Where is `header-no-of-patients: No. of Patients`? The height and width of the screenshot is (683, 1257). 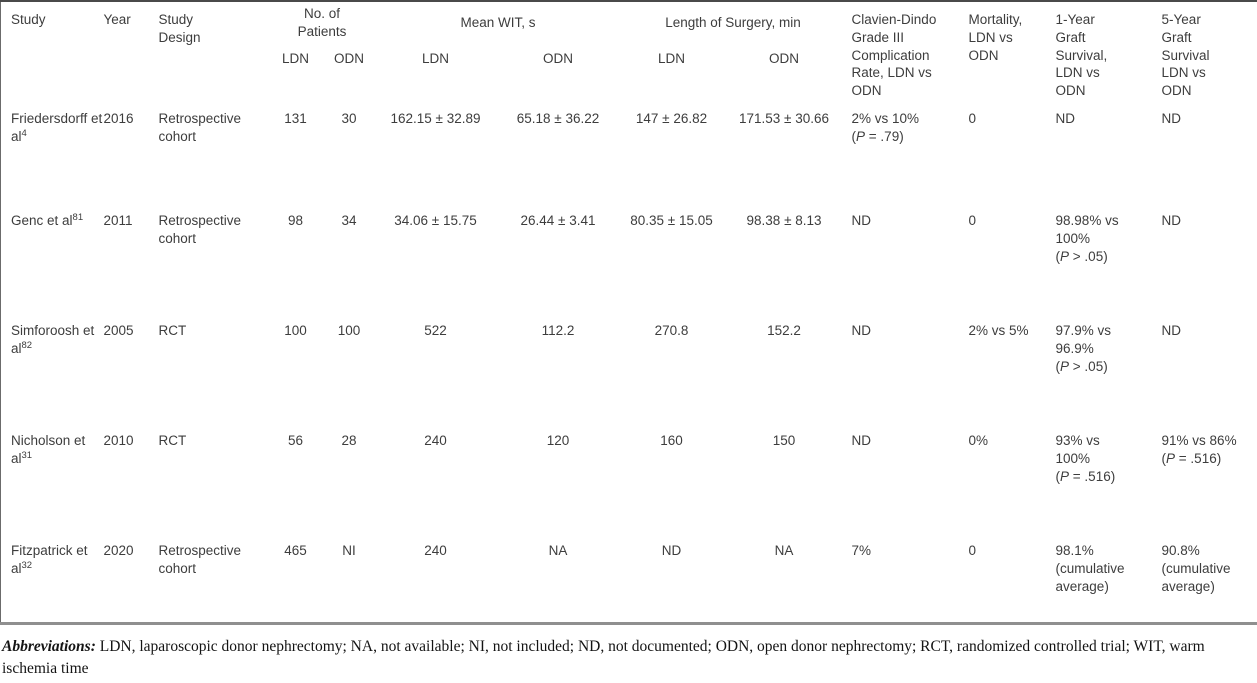 header-no-of-patients: No. of Patients is located at coordinates (322, 23).